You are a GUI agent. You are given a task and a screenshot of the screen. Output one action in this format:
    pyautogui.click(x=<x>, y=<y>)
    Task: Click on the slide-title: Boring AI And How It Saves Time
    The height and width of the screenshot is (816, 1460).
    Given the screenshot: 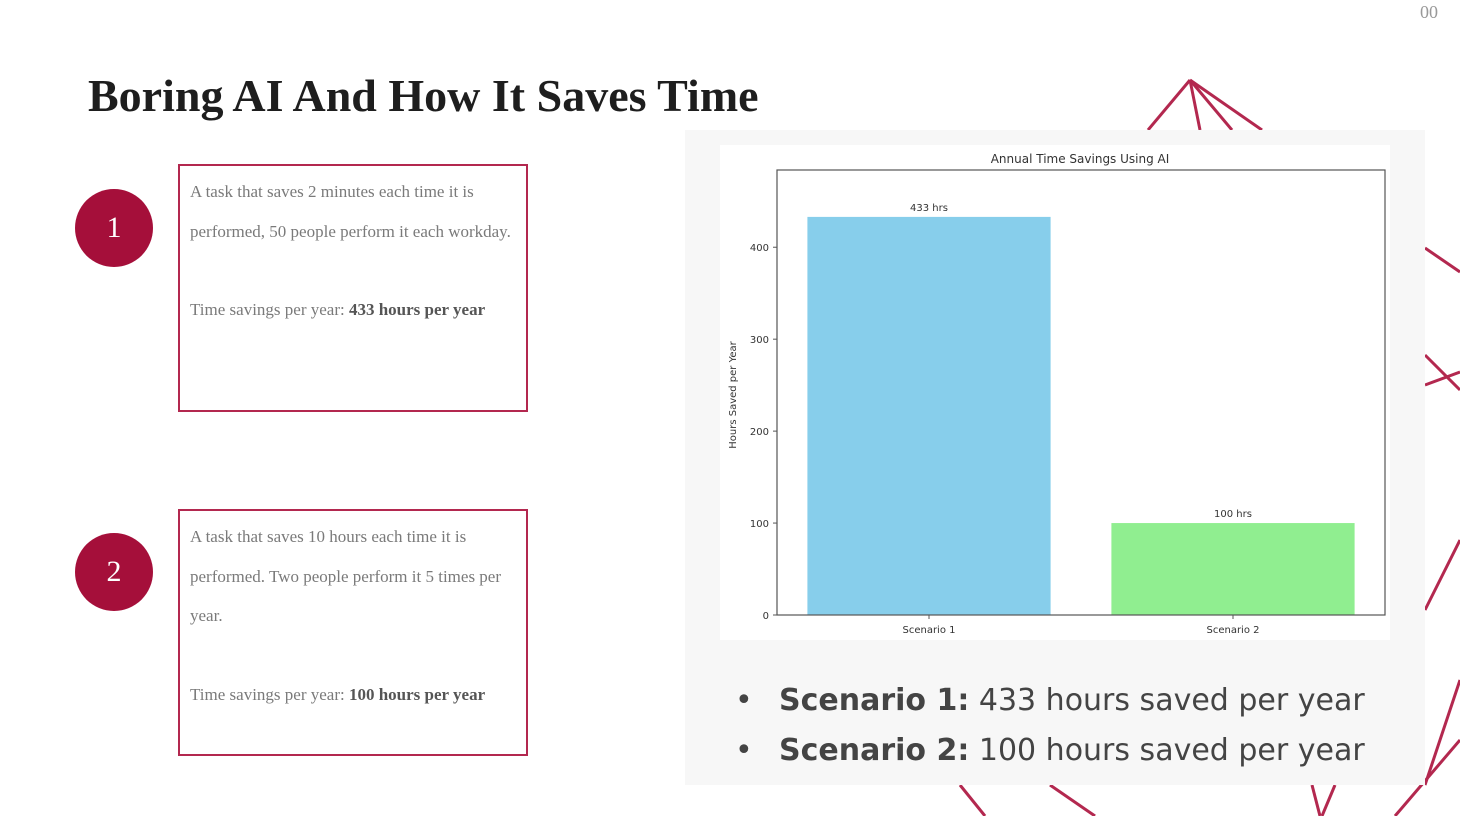 What is the action you would take?
    pyautogui.click(x=423, y=95)
    